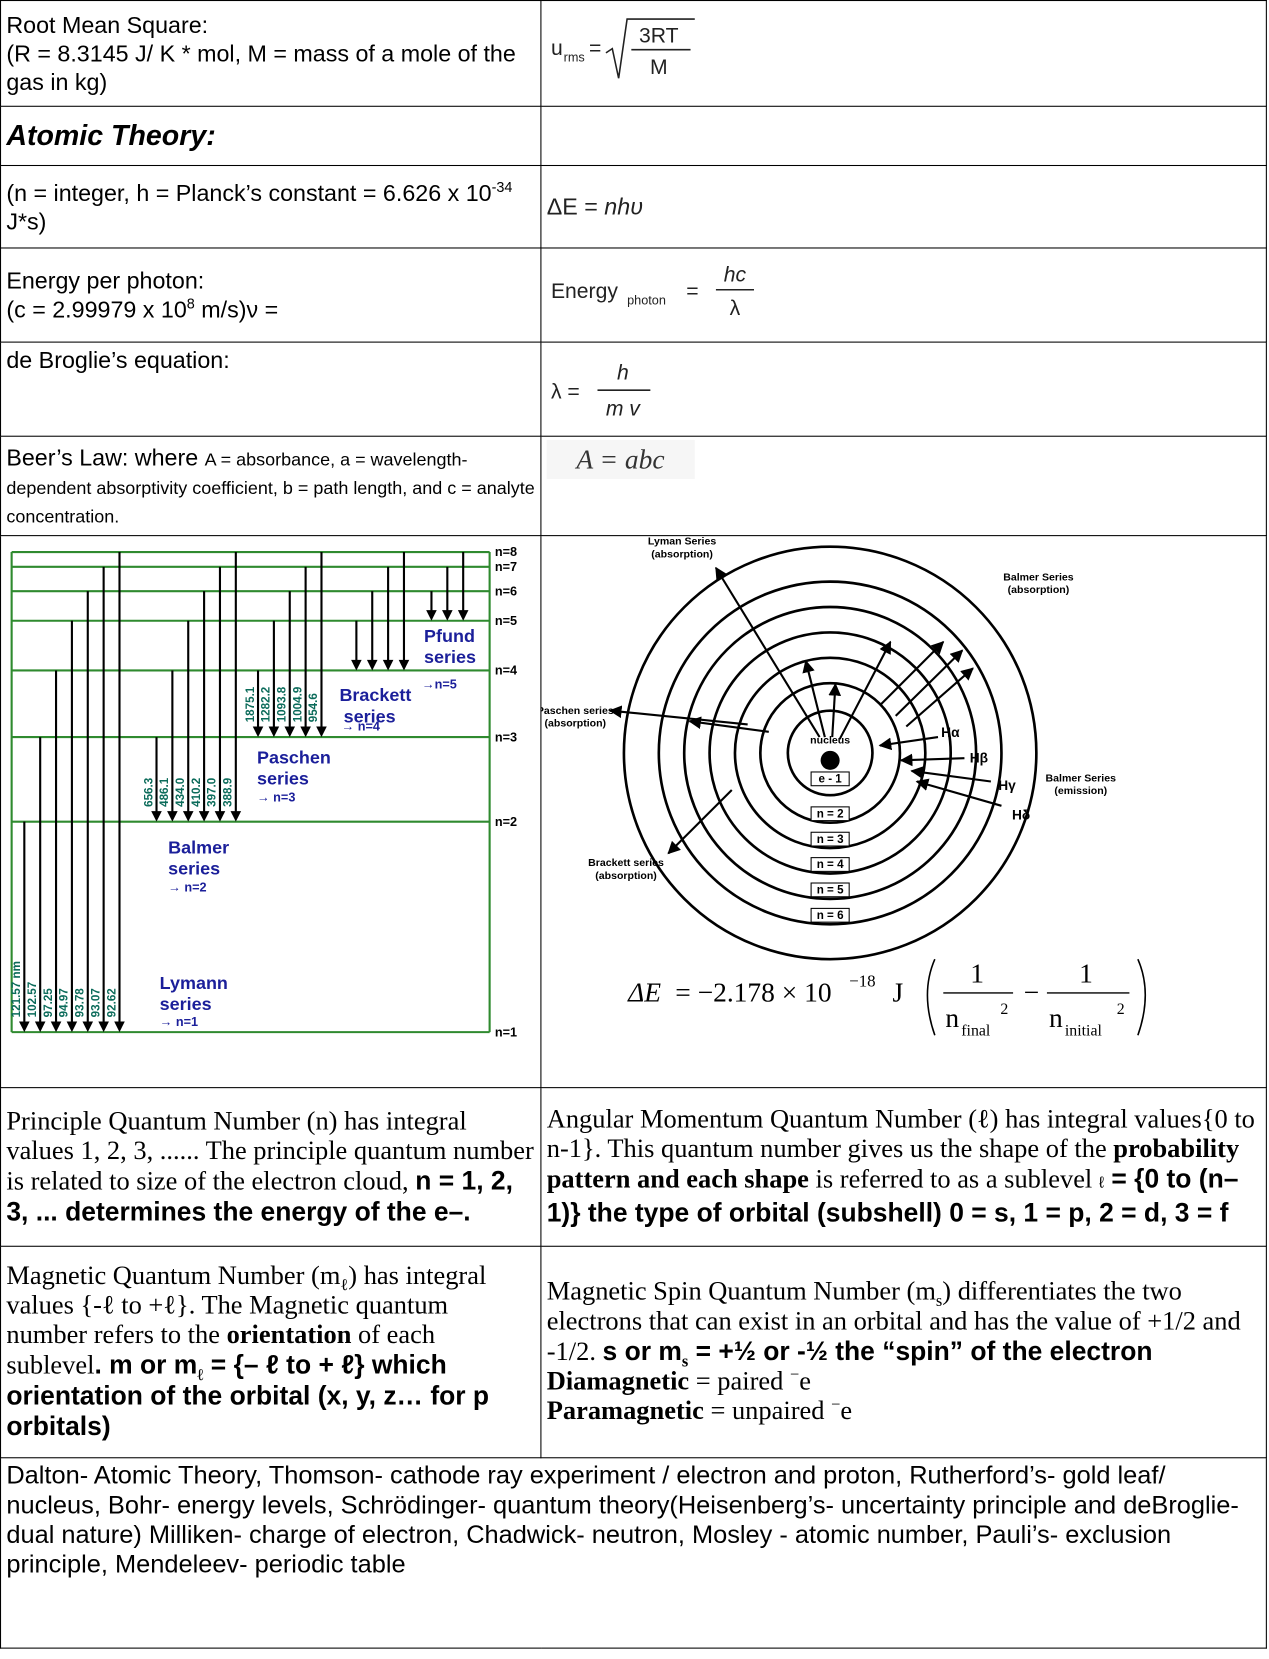  Describe the element at coordinates (64, 1002) in the screenshot. I see `wavelength-label: 94.97` at that location.